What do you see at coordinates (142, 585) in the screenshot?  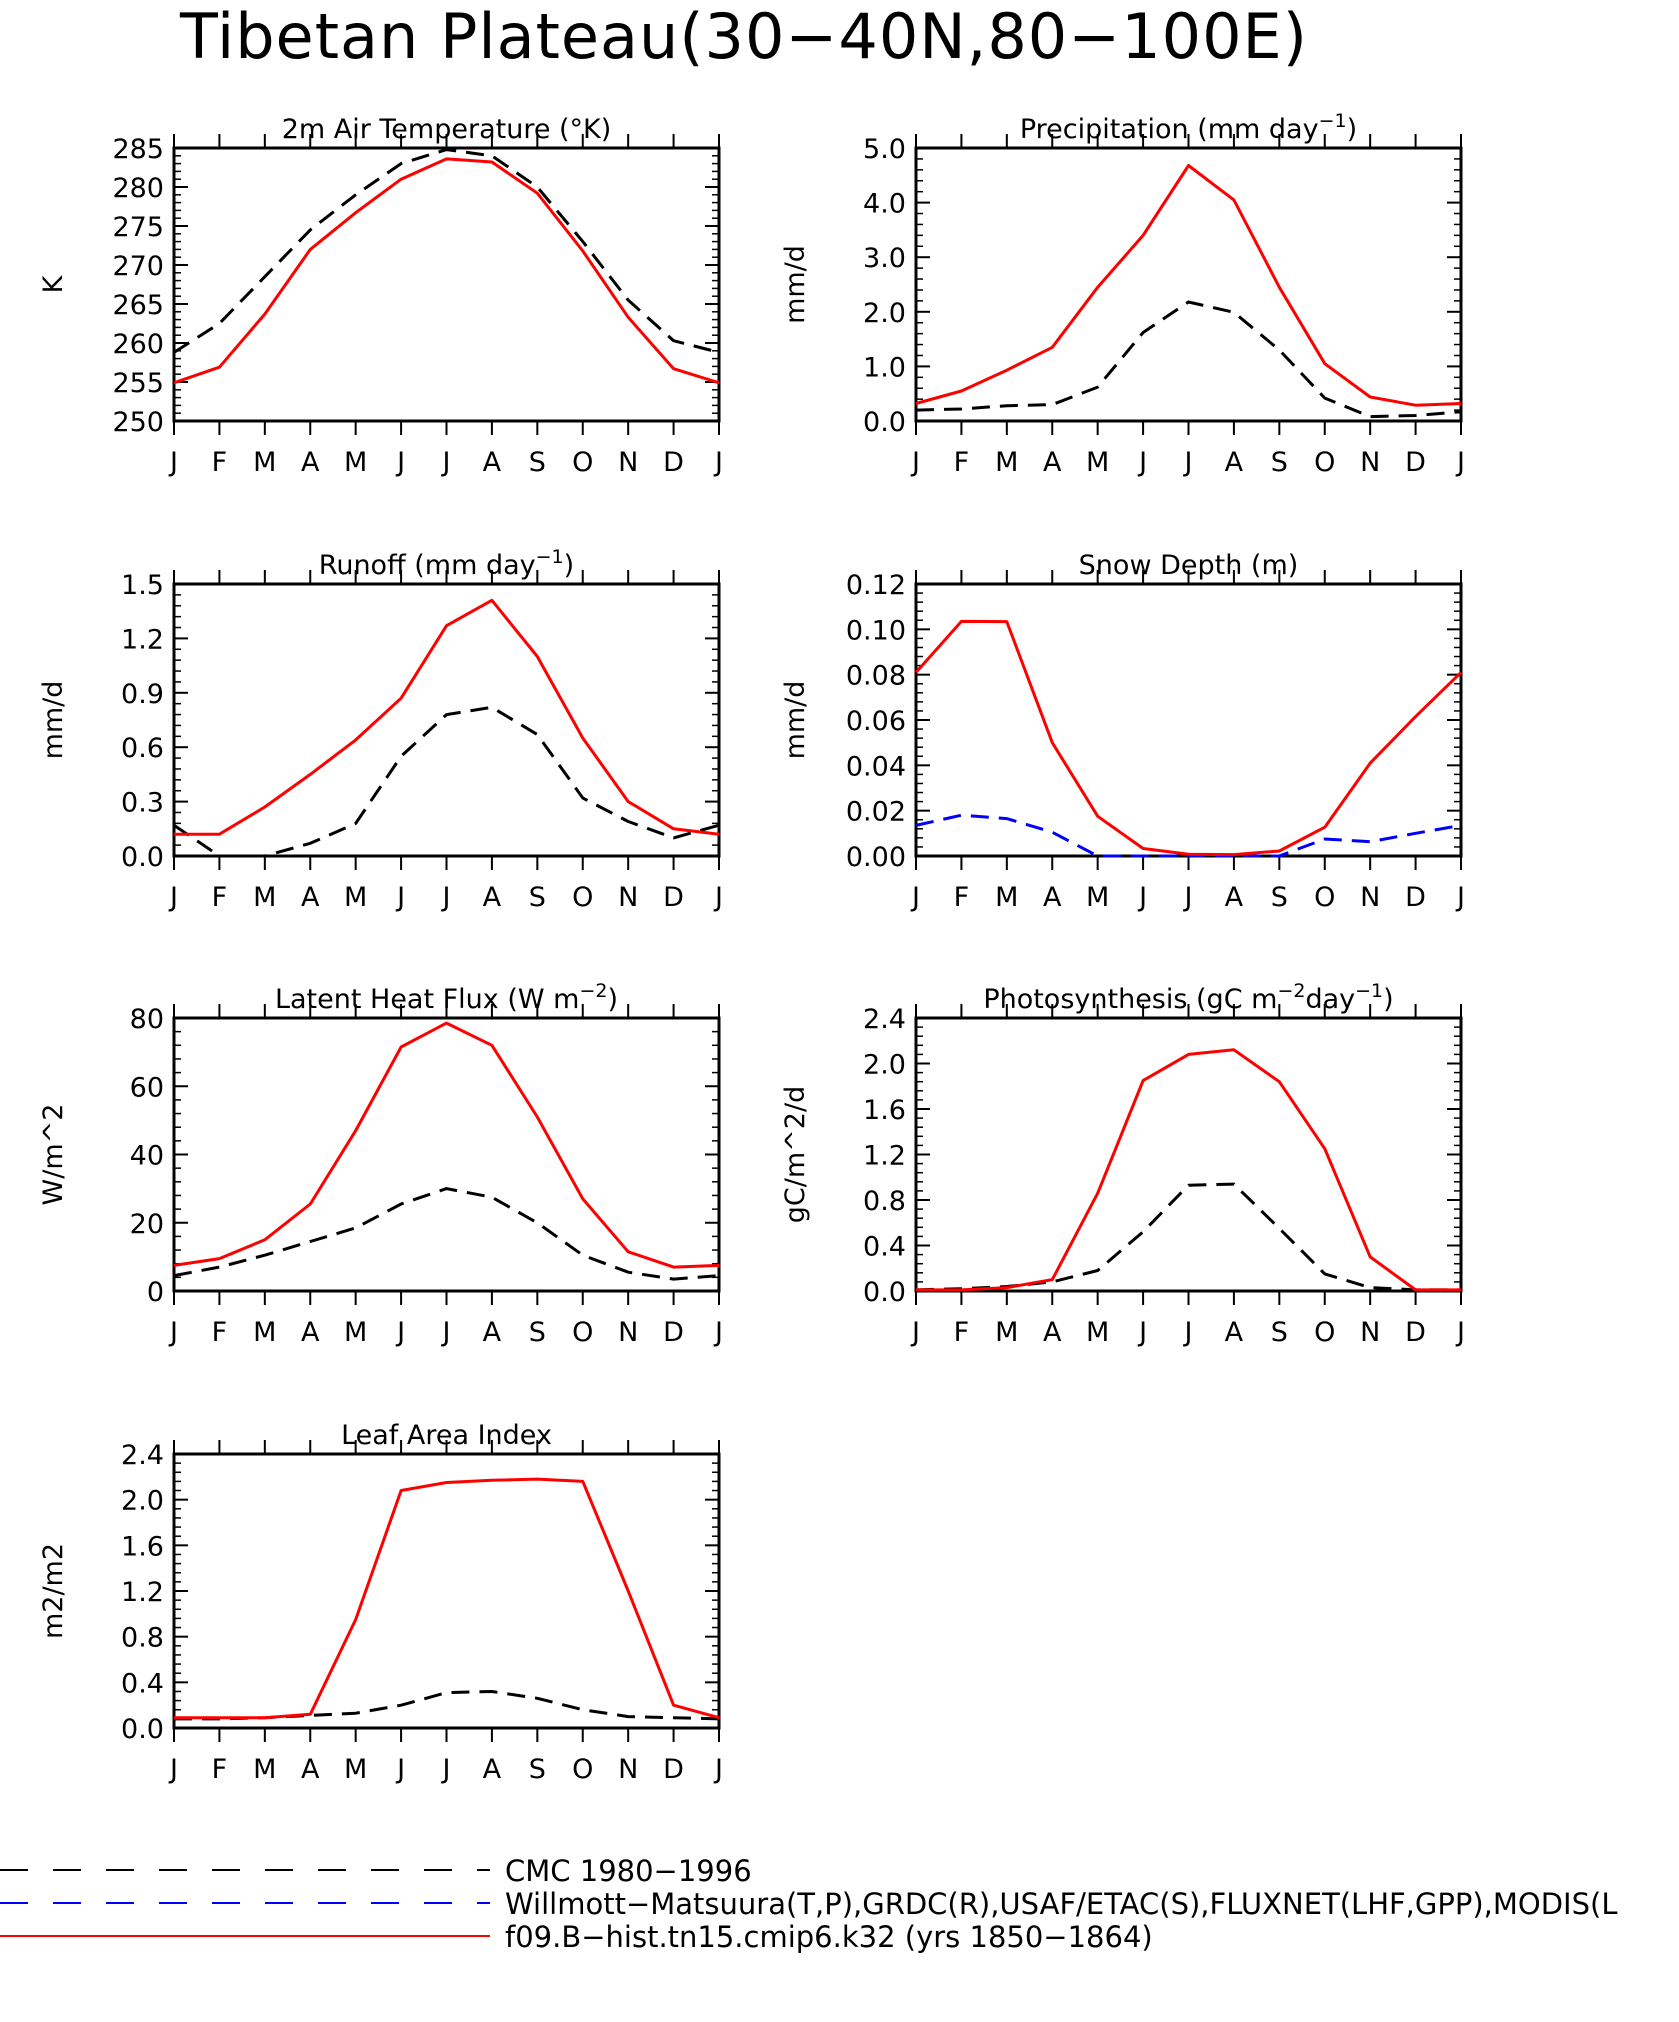 I see `y-tick-label: 1.5` at bounding box center [142, 585].